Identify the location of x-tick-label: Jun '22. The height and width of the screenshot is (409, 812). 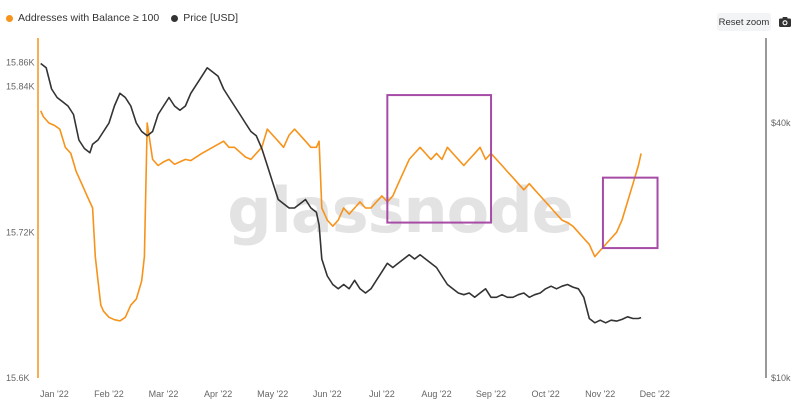
(327, 394).